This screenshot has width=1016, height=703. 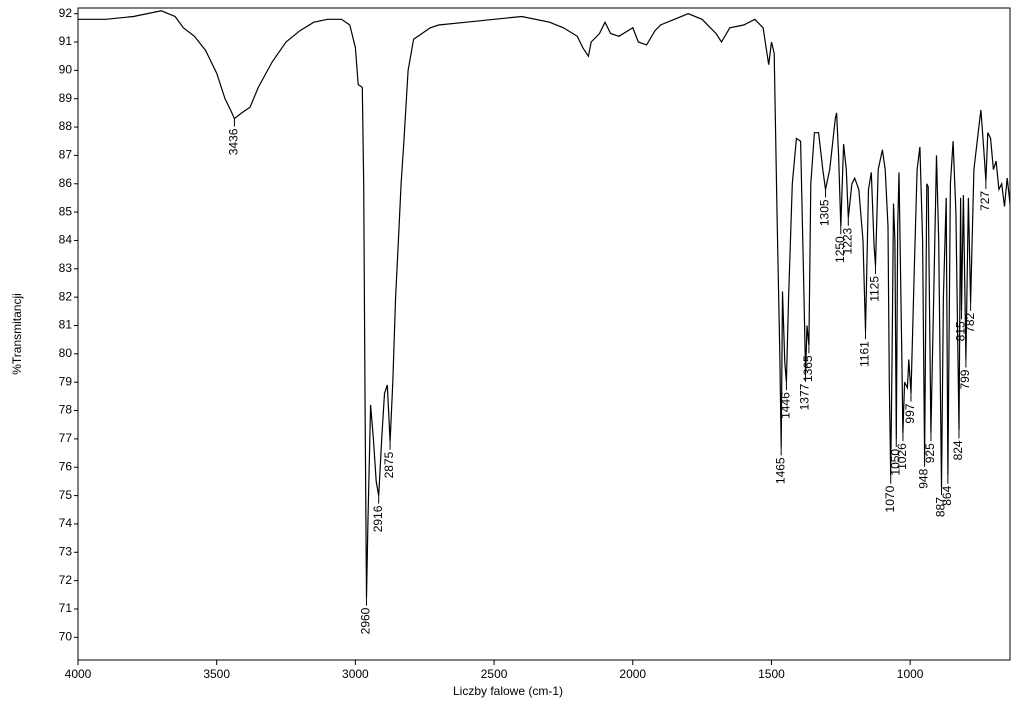 What do you see at coordinates (66, 523) in the screenshot?
I see `y-tick-label: 74` at bounding box center [66, 523].